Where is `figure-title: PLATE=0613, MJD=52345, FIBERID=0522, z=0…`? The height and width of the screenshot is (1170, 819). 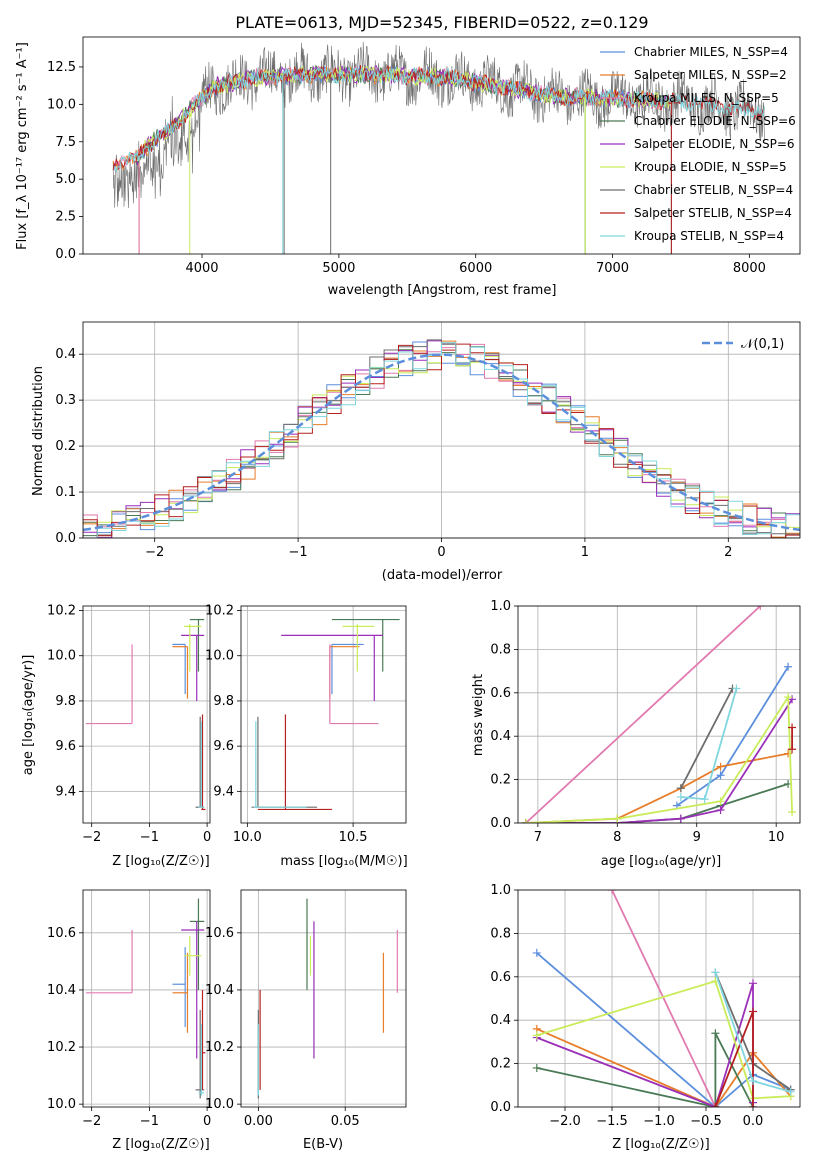 figure-title: PLATE=0613, MJD=52345, FIBERID=0522, z=0… is located at coordinates (441, 22).